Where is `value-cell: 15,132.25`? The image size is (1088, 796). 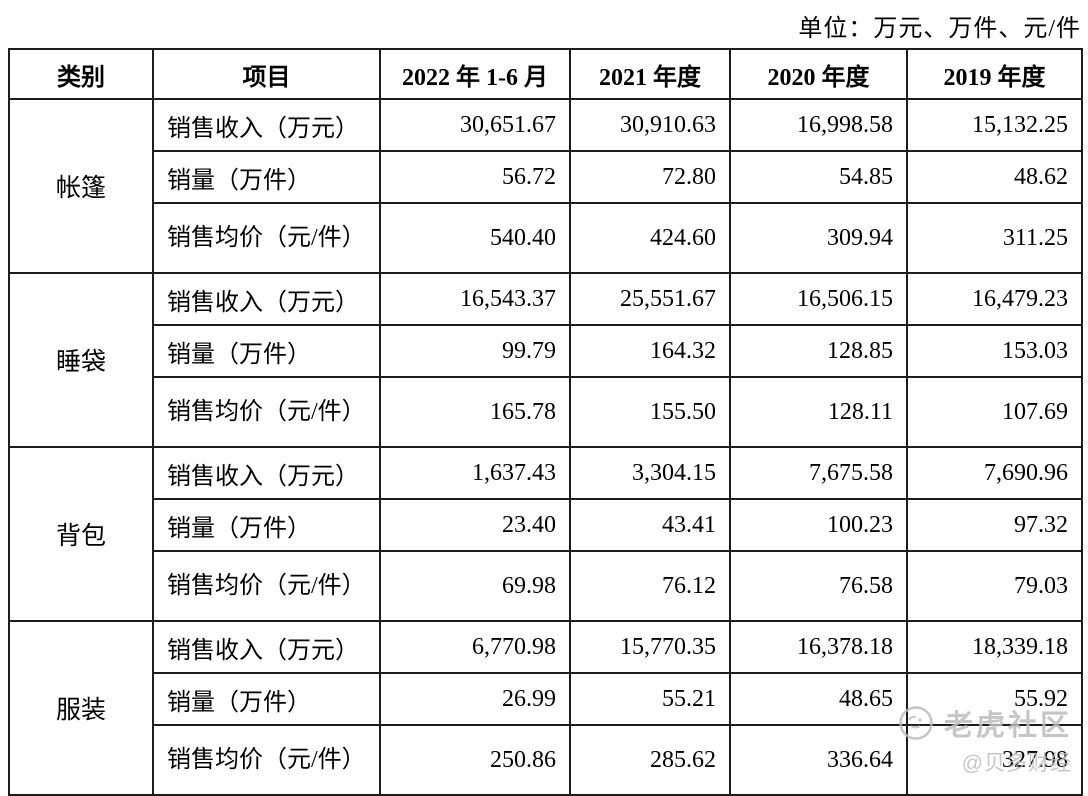 value-cell: 15,132.25 is located at coordinates (994, 125).